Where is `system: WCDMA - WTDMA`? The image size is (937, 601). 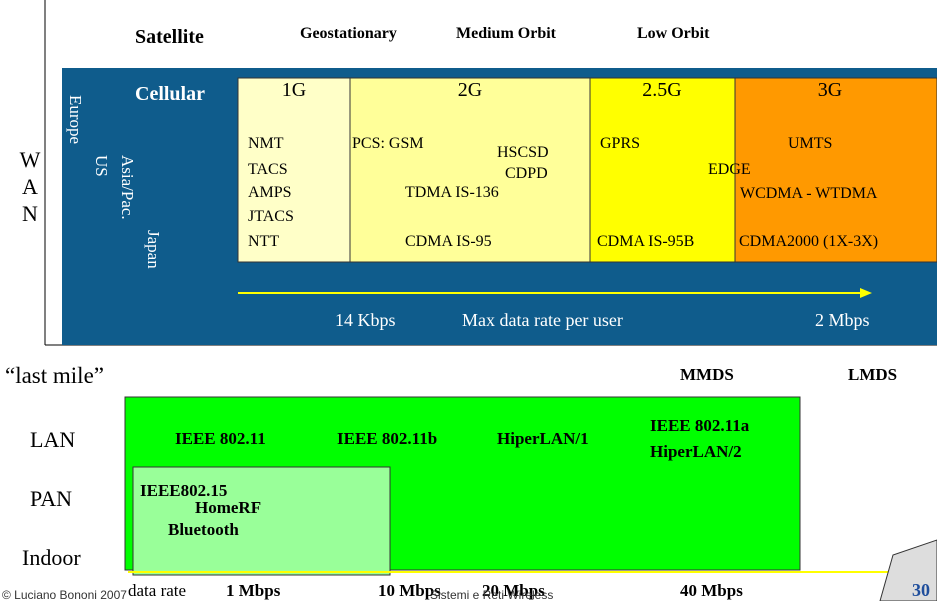 system: WCDMA - WTDMA is located at coordinates (809, 193).